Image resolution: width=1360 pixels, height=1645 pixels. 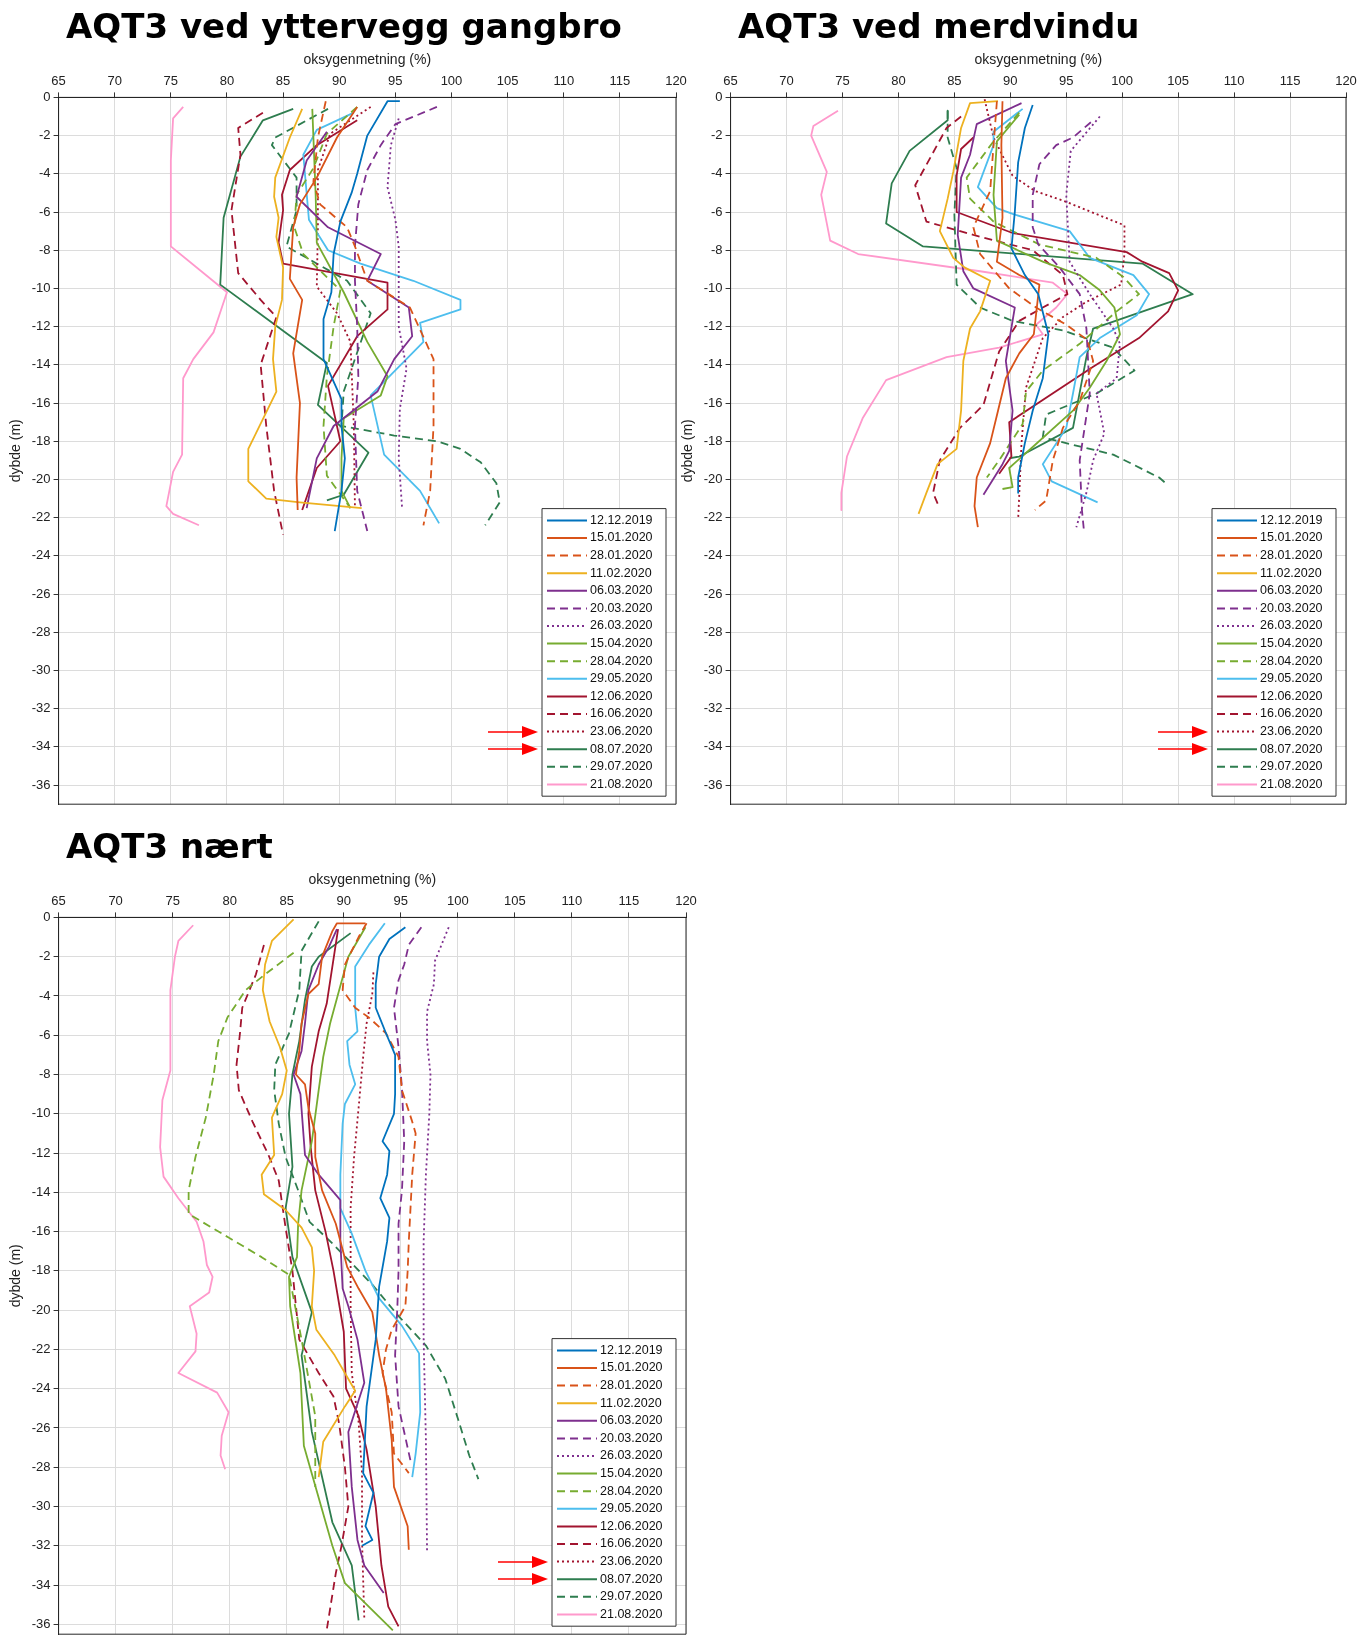 What do you see at coordinates (41, 517) in the screenshot?
I see `y-tick-label: -22` at bounding box center [41, 517].